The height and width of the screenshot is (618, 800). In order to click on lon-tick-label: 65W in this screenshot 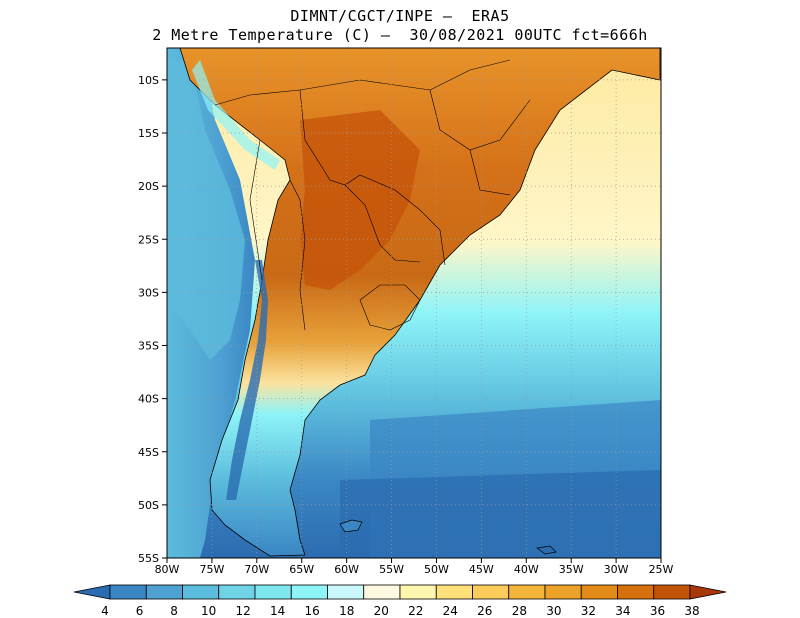, I will do `click(301, 569)`.